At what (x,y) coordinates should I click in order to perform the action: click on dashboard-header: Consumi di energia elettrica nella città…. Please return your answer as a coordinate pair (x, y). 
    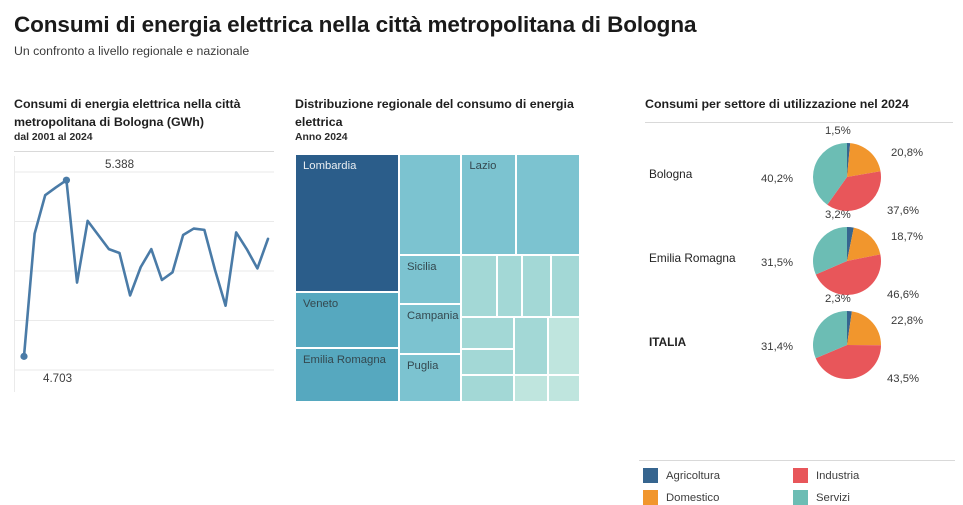
    Looking at the image, I should click on (481, 29).